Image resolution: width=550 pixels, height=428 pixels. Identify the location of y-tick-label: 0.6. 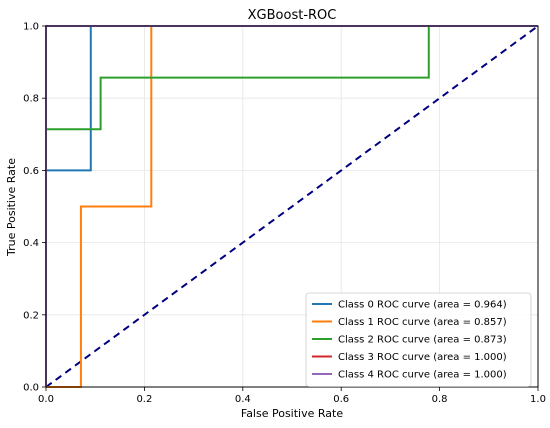
(31, 171).